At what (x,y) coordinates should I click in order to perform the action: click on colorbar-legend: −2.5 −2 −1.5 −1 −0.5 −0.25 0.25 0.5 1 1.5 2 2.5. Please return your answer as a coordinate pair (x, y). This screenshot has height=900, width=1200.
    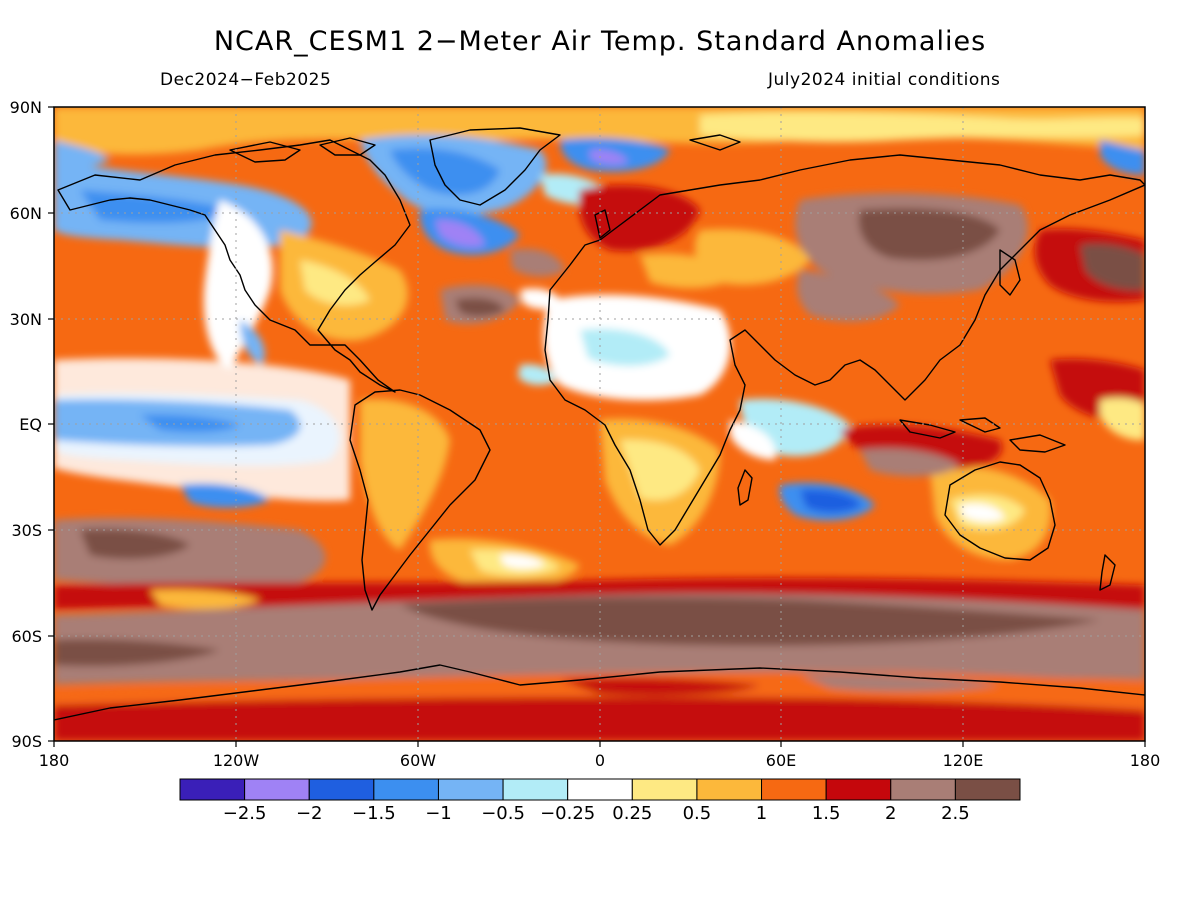
    Looking at the image, I should click on (600, 801).